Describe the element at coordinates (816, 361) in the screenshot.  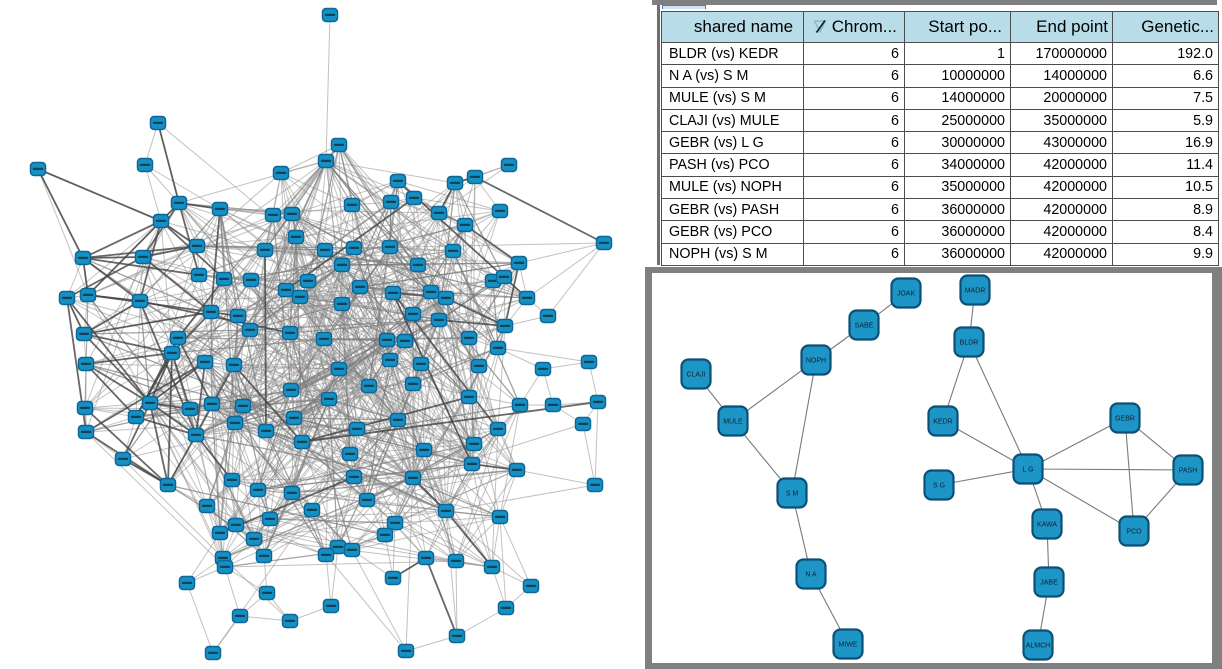
I see `svg-text: NOPH` at that location.